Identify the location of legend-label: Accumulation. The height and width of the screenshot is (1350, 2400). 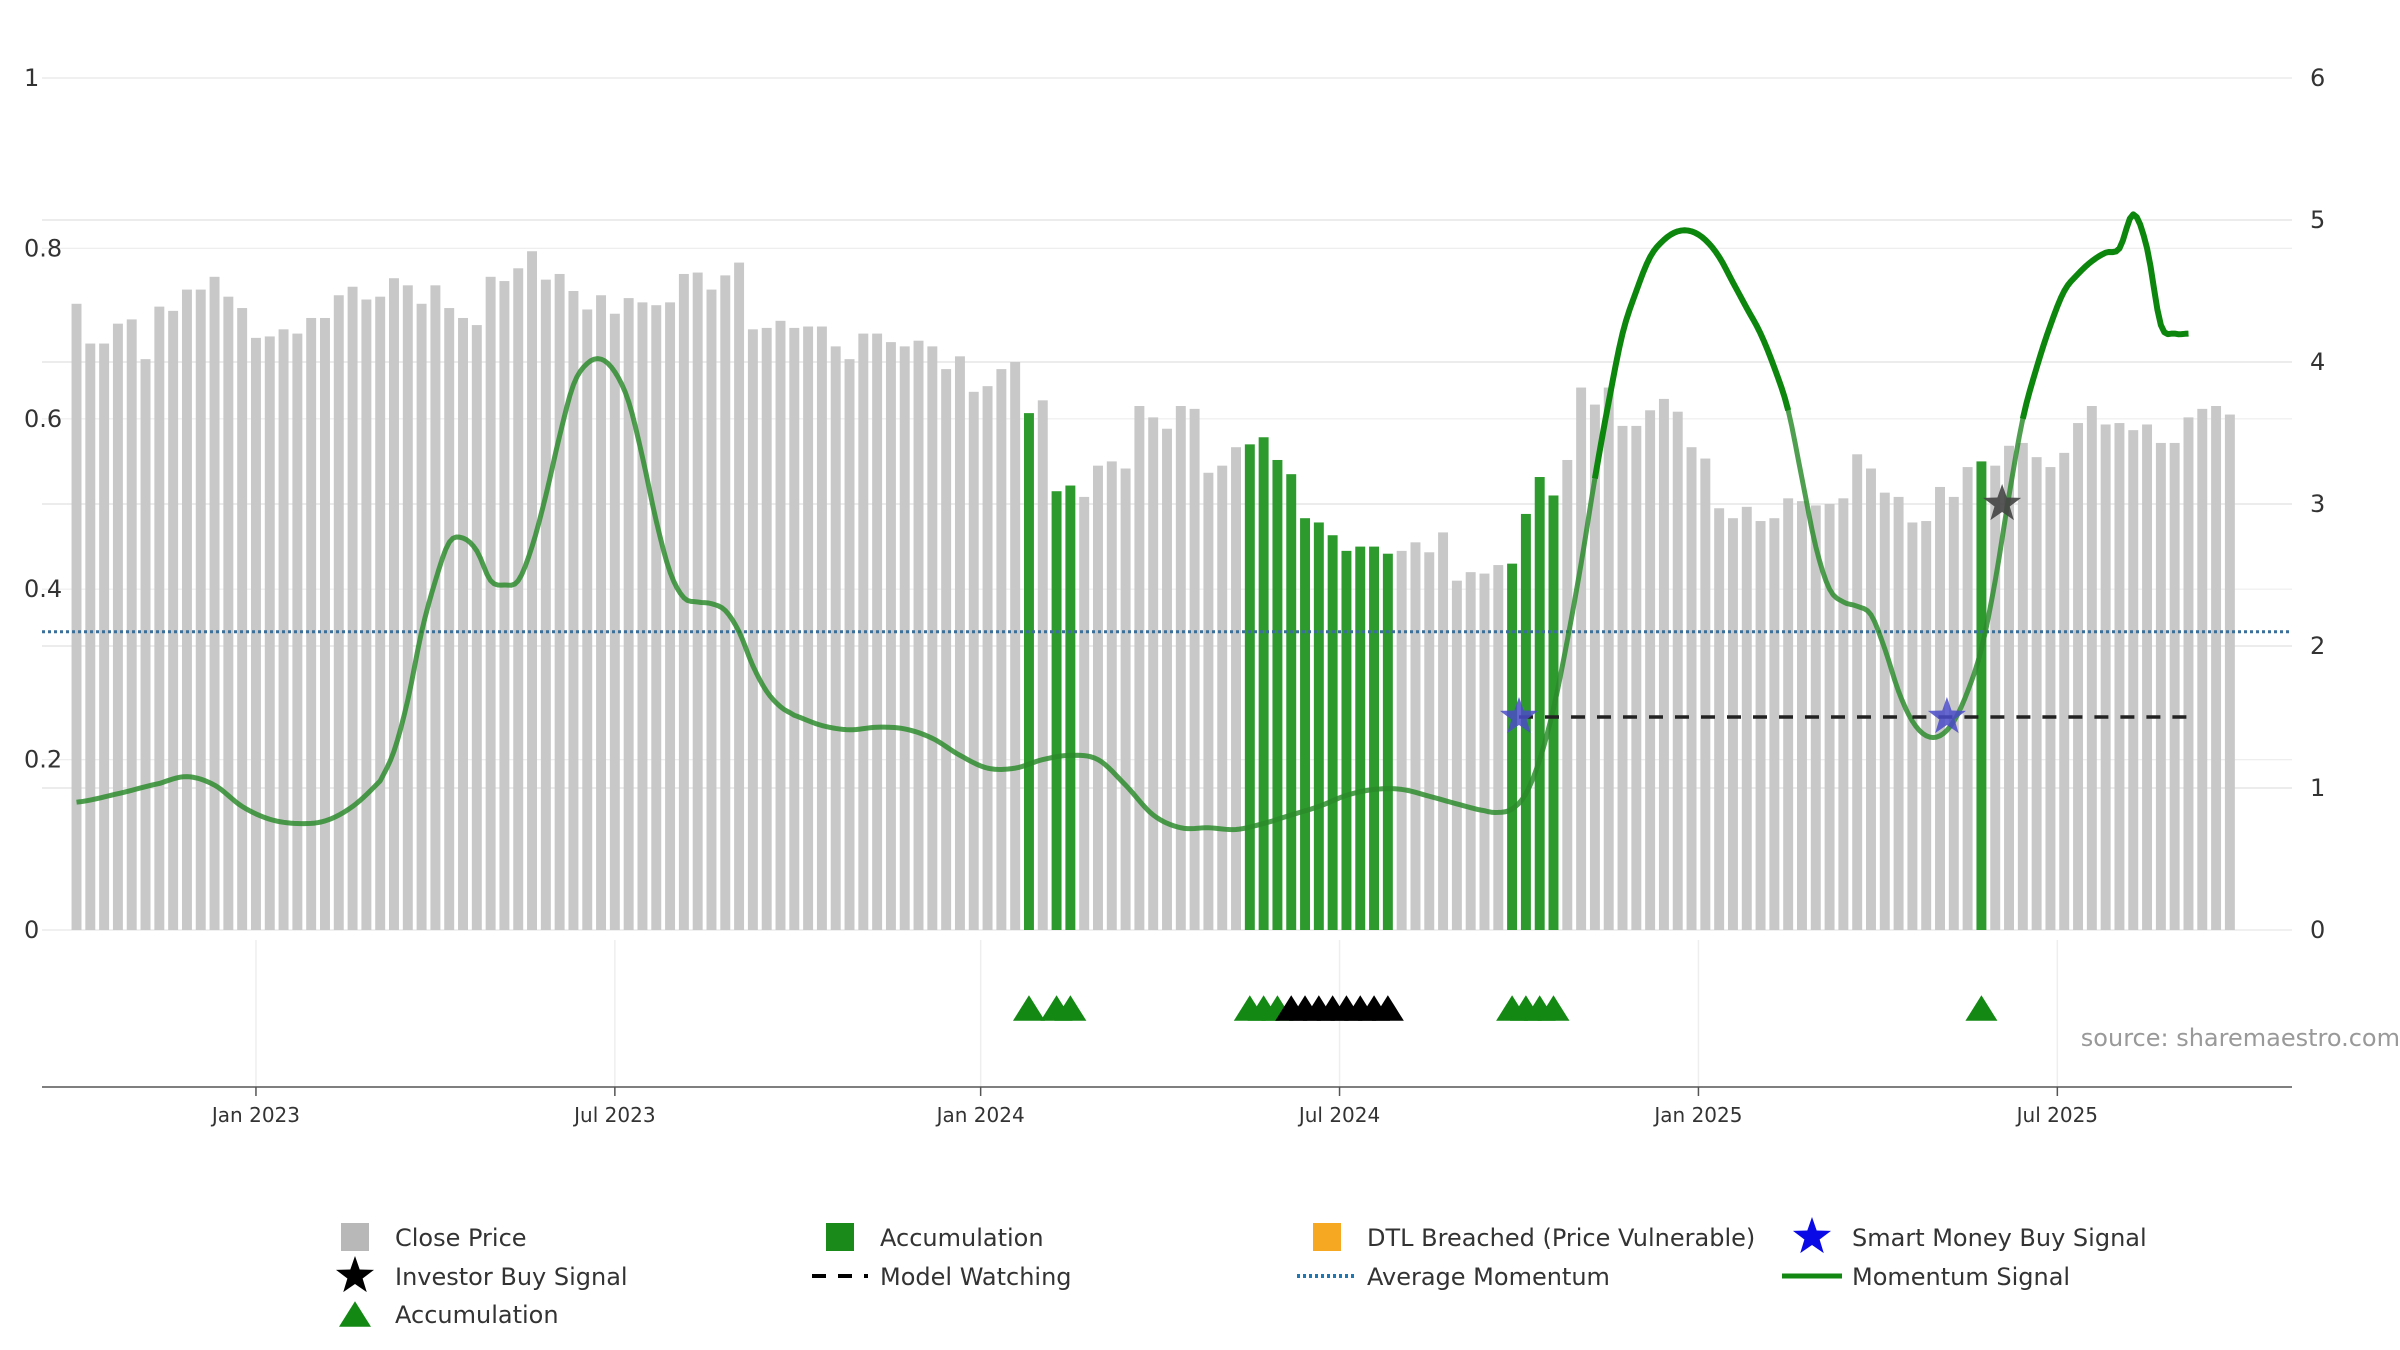
(962, 1238).